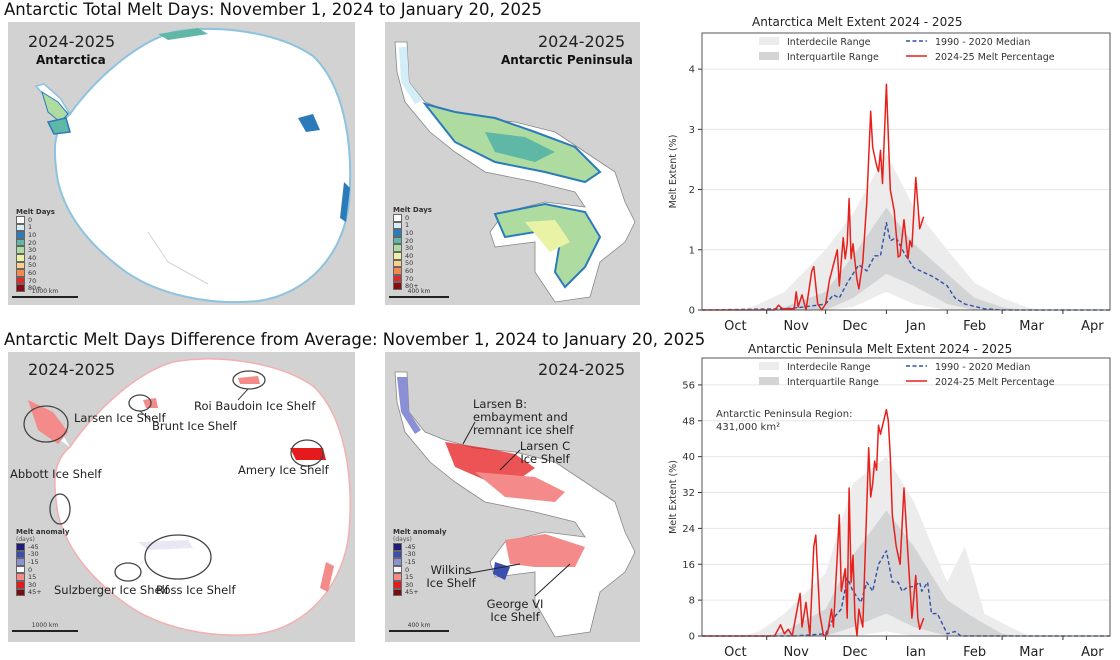 The width and height of the screenshot is (1120, 660). What do you see at coordinates (35, 212) in the screenshot?
I see `legend-title: Melt Days` at bounding box center [35, 212].